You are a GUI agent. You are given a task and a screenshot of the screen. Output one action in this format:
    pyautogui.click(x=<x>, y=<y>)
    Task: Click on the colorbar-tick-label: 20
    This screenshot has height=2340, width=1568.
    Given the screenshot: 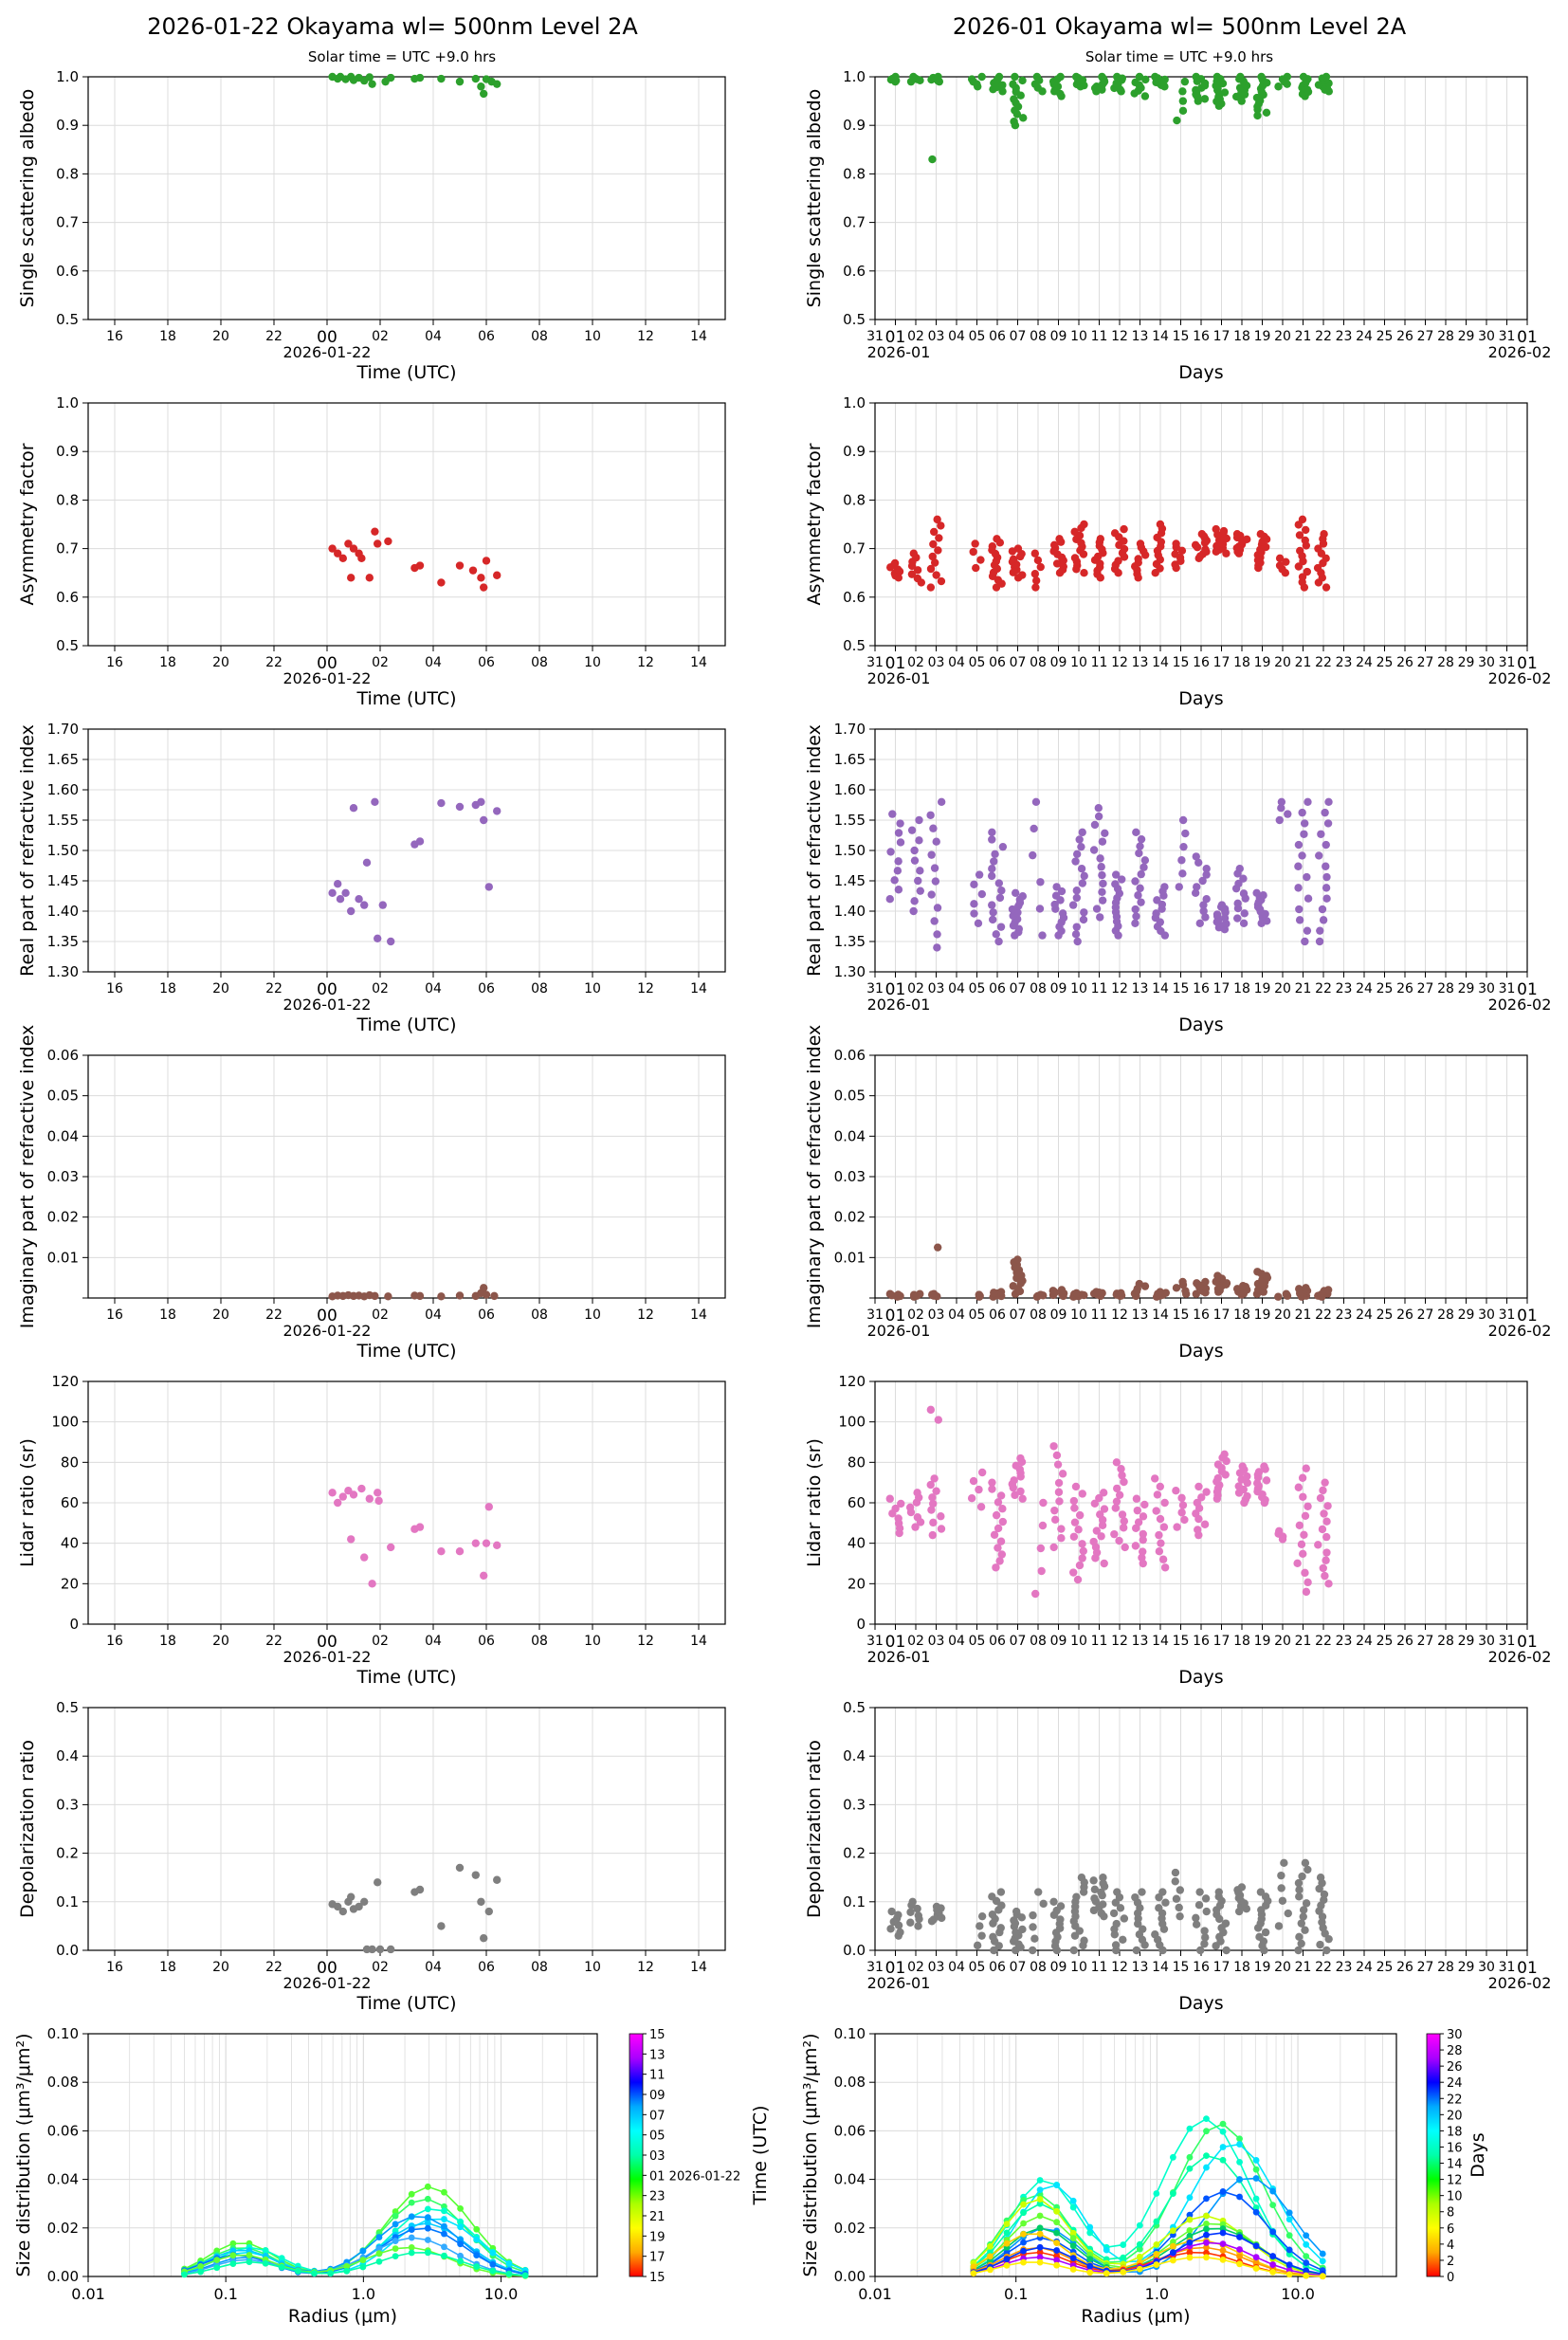 What is the action you would take?
    pyautogui.click(x=1455, y=2116)
    